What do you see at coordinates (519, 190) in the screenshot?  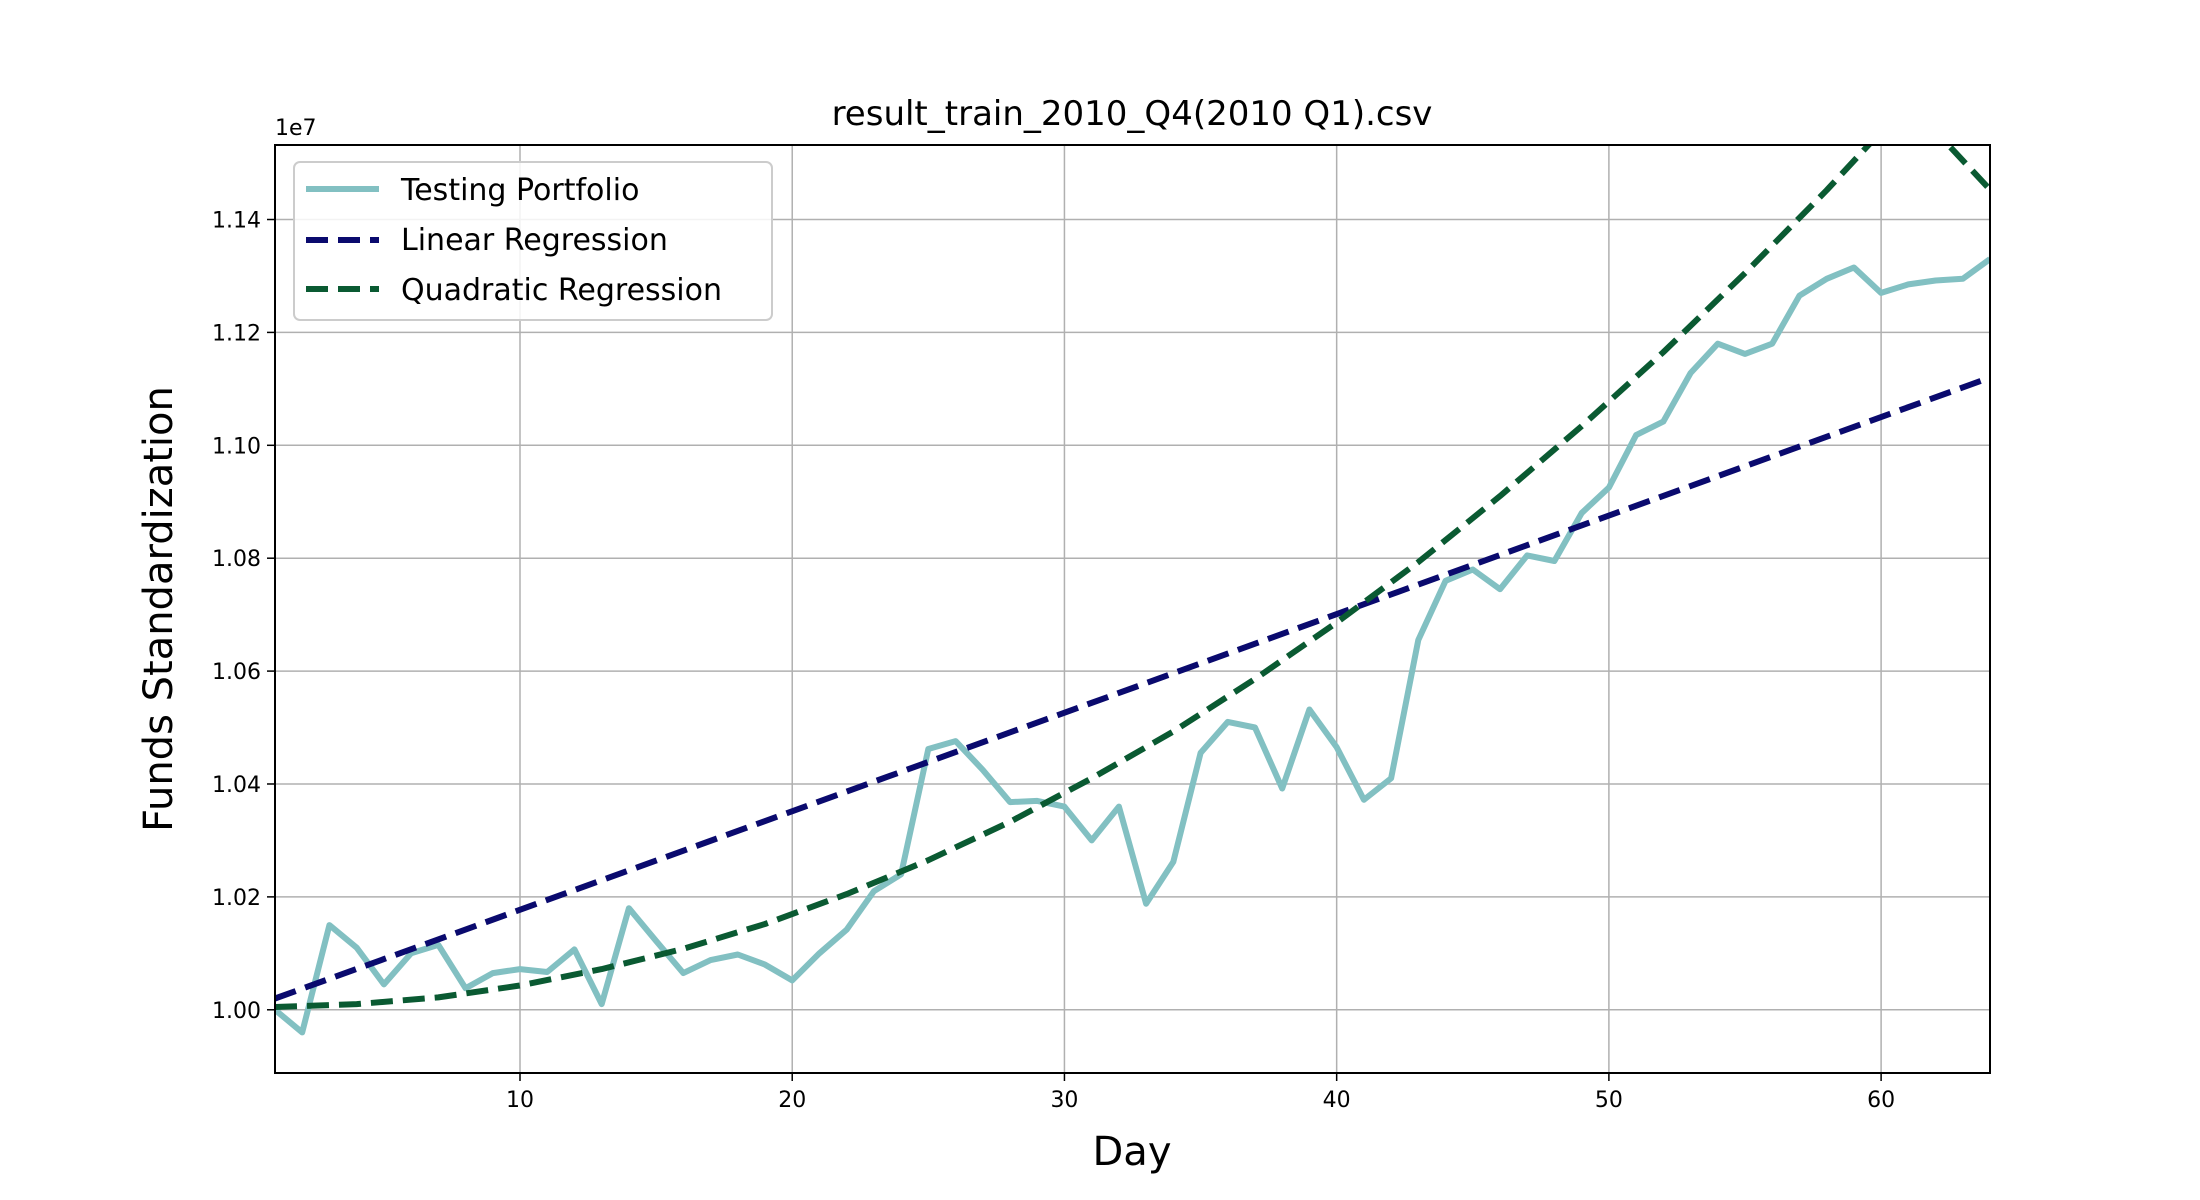 I see `legend-label-testing-portfolio: Testing Portfolio` at bounding box center [519, 190].